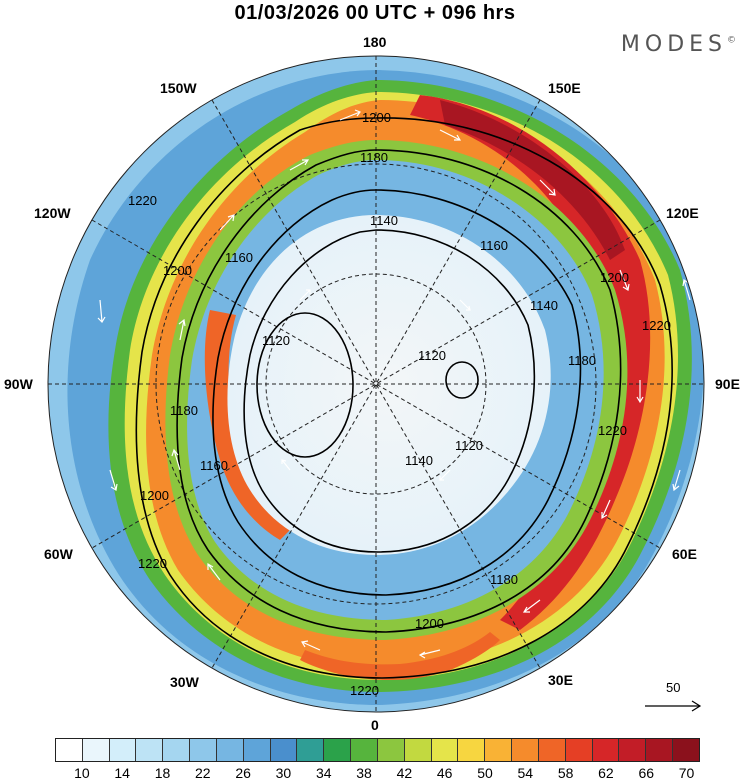  Describe the element at coordinates (532, 180) in the screenshot. I see `jet-core-band` at that location.